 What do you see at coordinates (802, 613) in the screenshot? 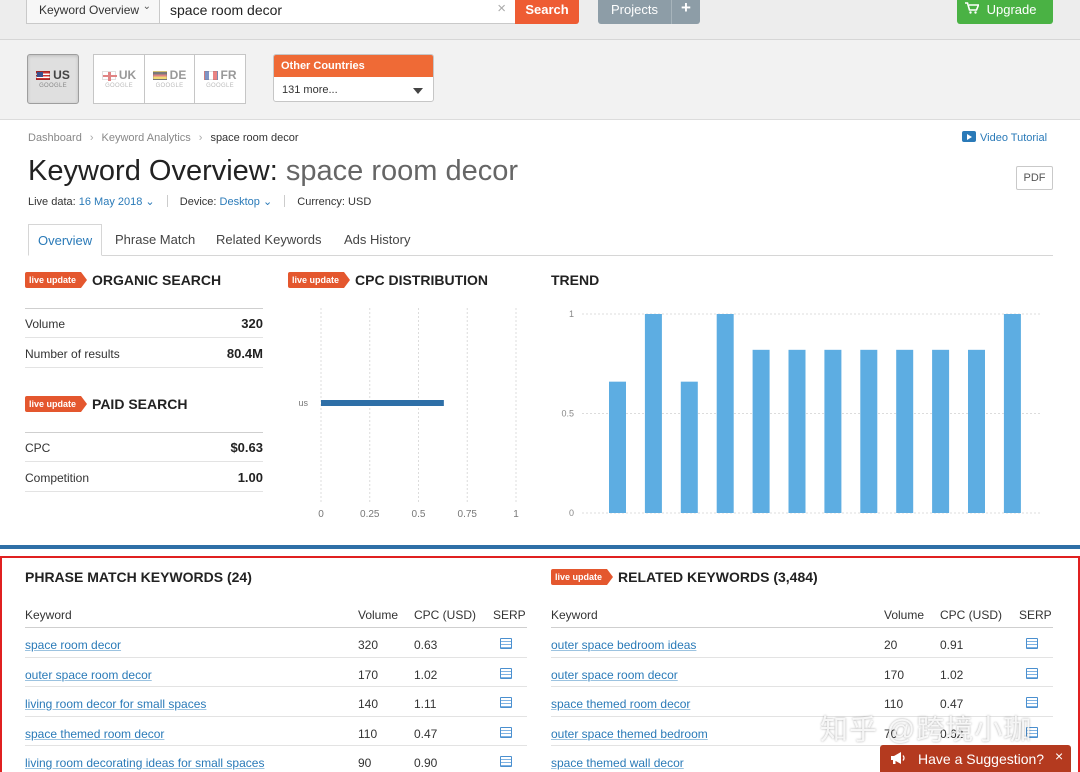
I see `table-header: Keyword Volume CPC (USD) SERP` at bounding box center [802, 613].